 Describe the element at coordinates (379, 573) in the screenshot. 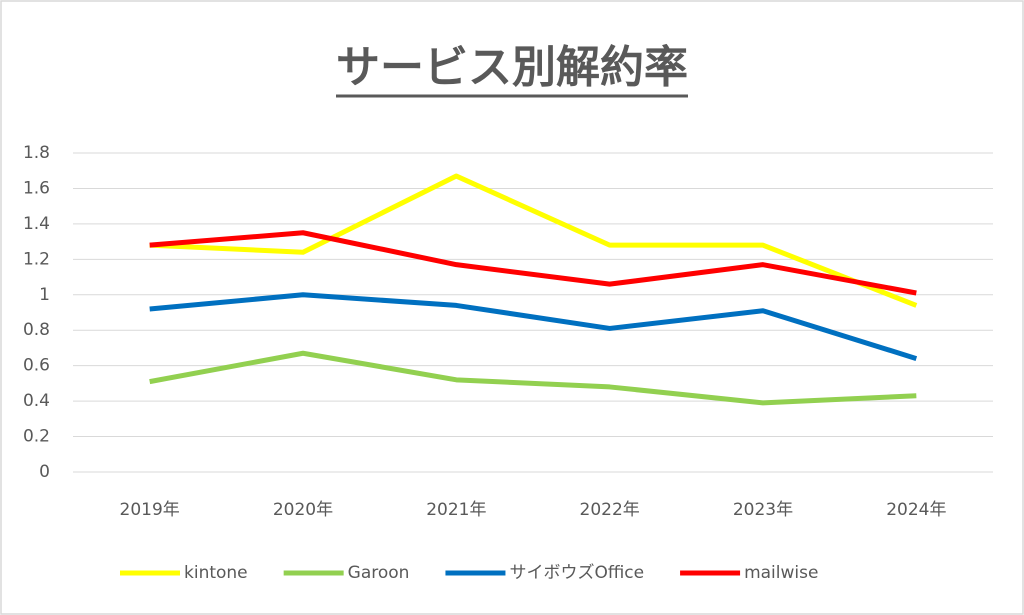

I see `legend-label: Garoon` at that location.